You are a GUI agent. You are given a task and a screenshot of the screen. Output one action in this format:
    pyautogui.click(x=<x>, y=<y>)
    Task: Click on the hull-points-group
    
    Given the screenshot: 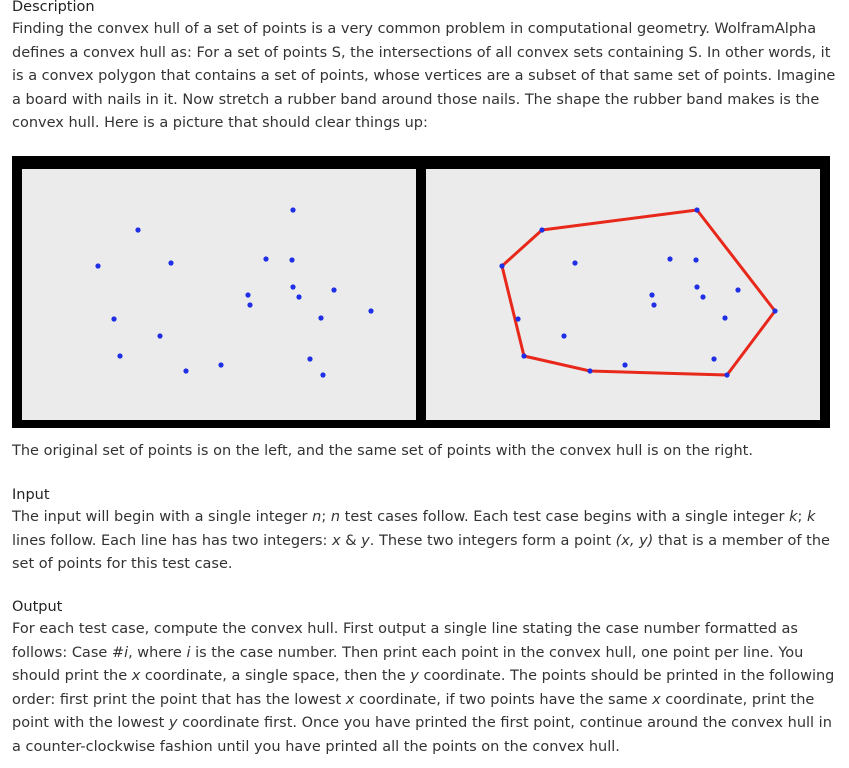 What is the action you would take?
    pyautogui.click(x=638, y=292)
    